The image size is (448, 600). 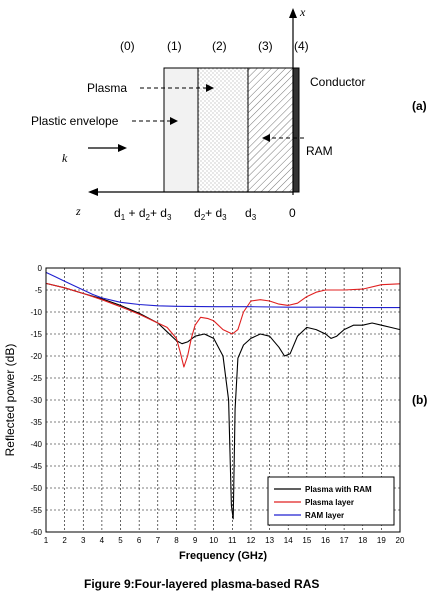 I want to click on legend: Plasma with RAM Plasma layer RAM layer, so click(x=331, y=501).